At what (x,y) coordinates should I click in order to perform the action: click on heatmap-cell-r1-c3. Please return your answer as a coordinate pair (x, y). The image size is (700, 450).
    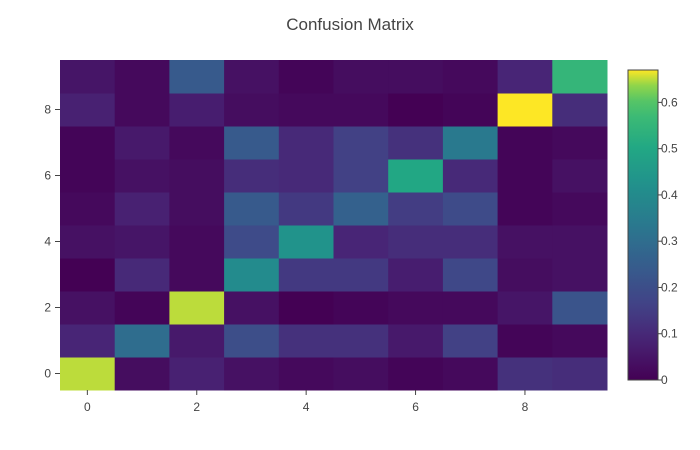
    Looking at the image, I should click on (252, 341).